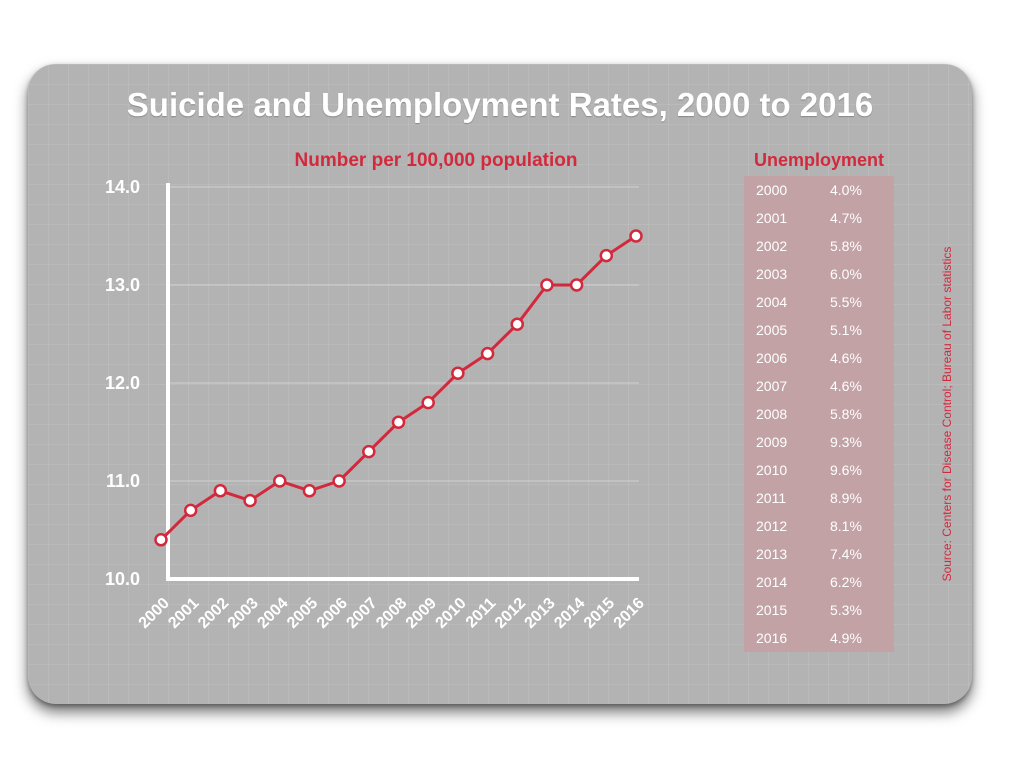 The height and width of the screenshot is (768, 1024). I want to click on x-tick-label: 2008, so click(391, 613).